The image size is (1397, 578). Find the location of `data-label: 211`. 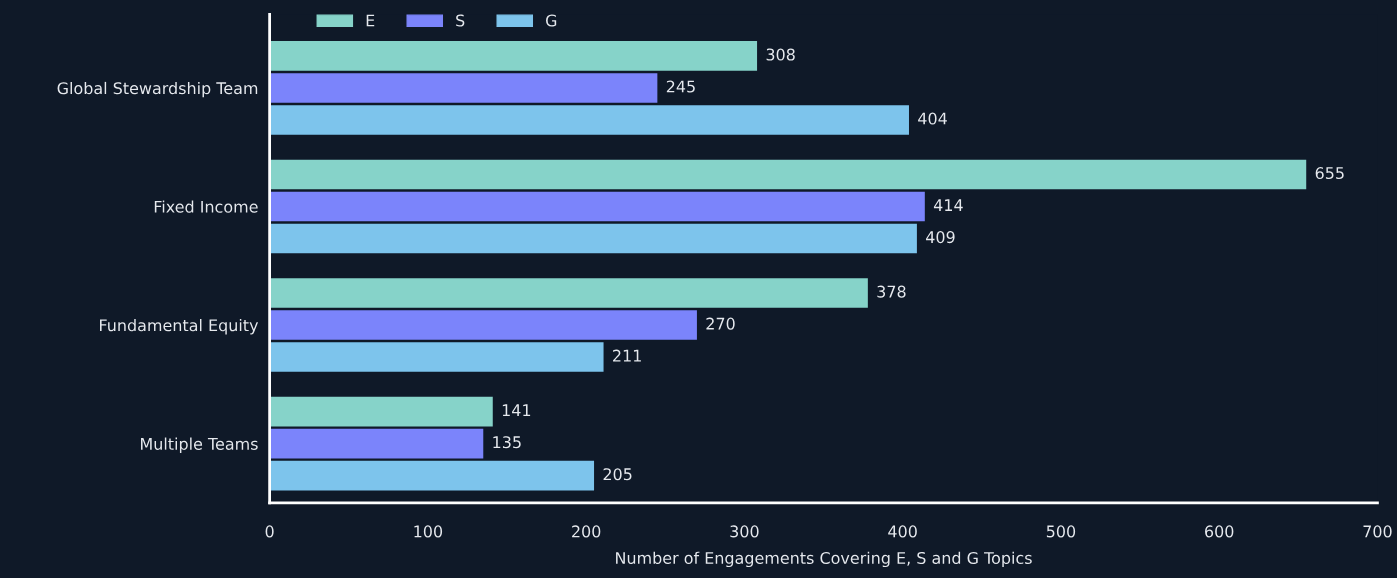

data-label: 211 is located at coordinates (627, 355).